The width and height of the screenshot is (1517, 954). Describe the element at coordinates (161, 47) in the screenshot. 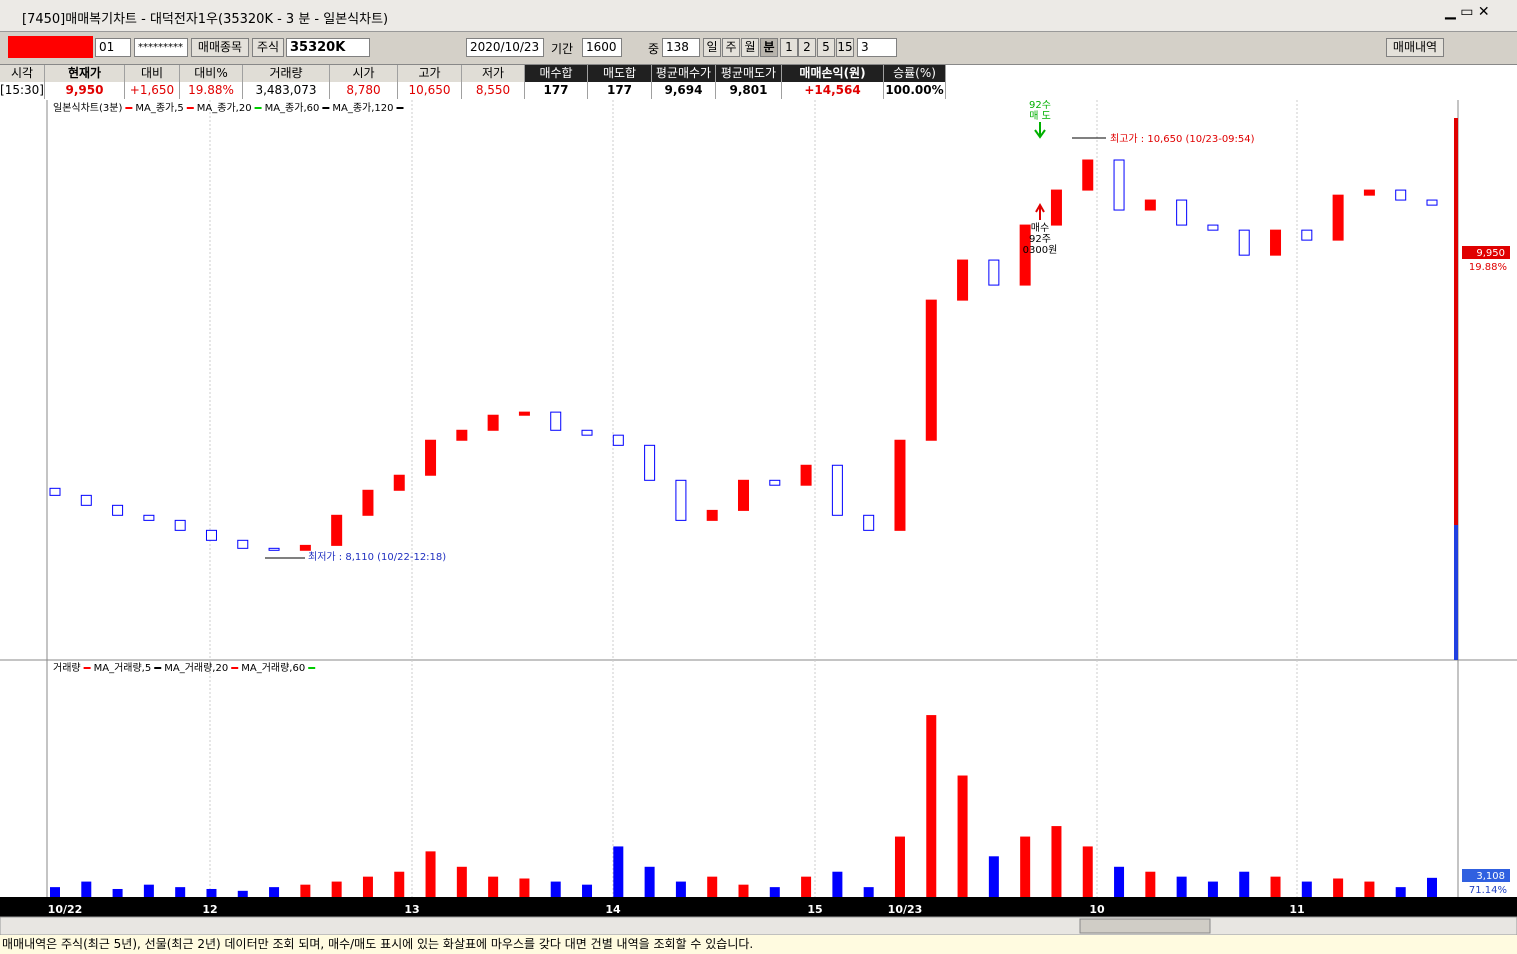

I see `password: *********` at that location.